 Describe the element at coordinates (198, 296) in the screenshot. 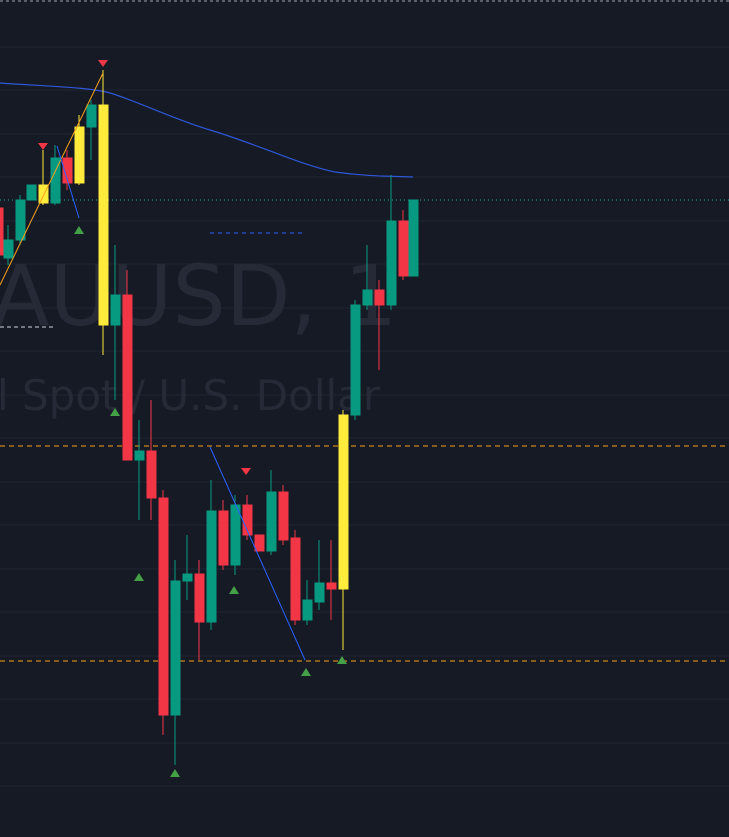

I see `watermark-symbol: AUUSD, 1` at that location.